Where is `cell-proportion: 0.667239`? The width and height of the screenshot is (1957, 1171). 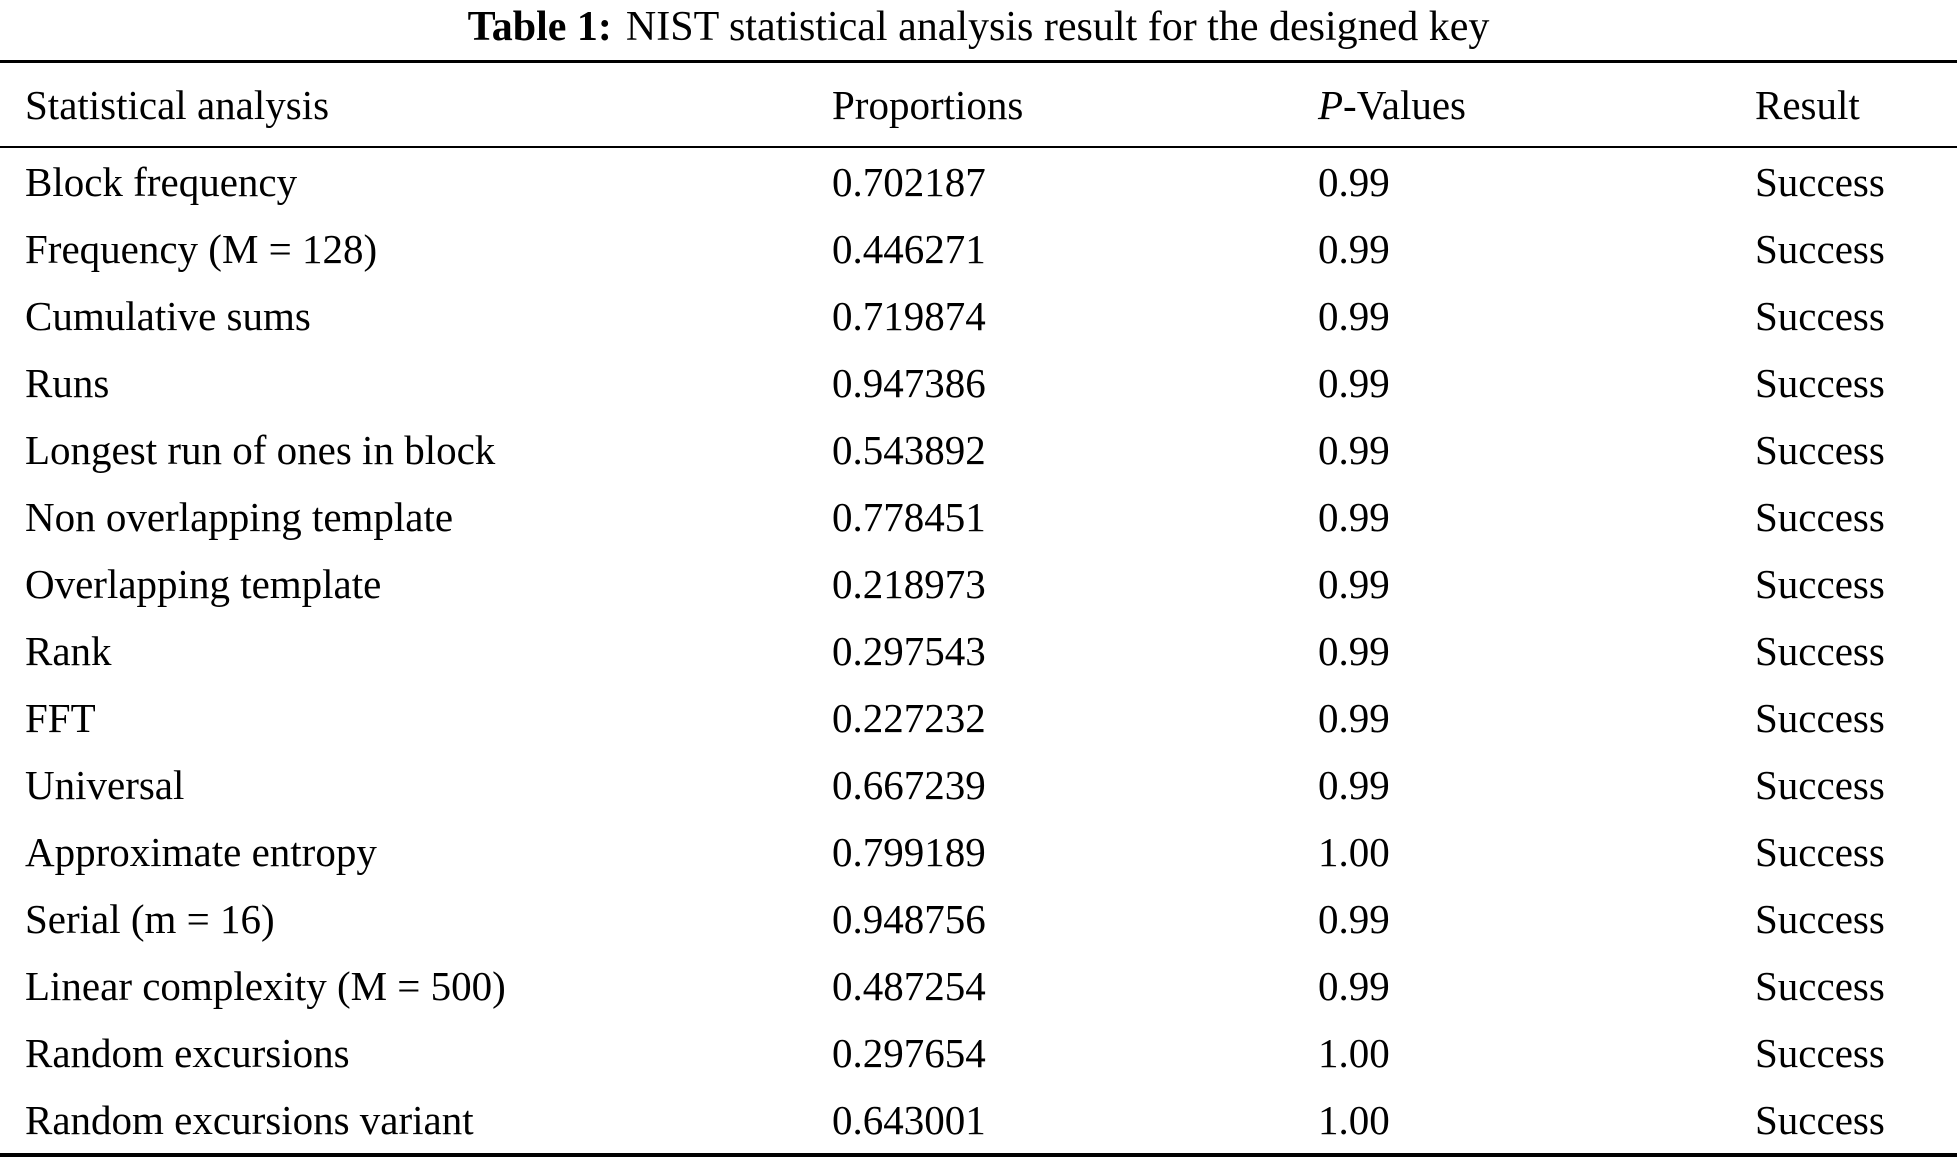
cell-proportion: 0.667239 is located at coordinates (909, 784).